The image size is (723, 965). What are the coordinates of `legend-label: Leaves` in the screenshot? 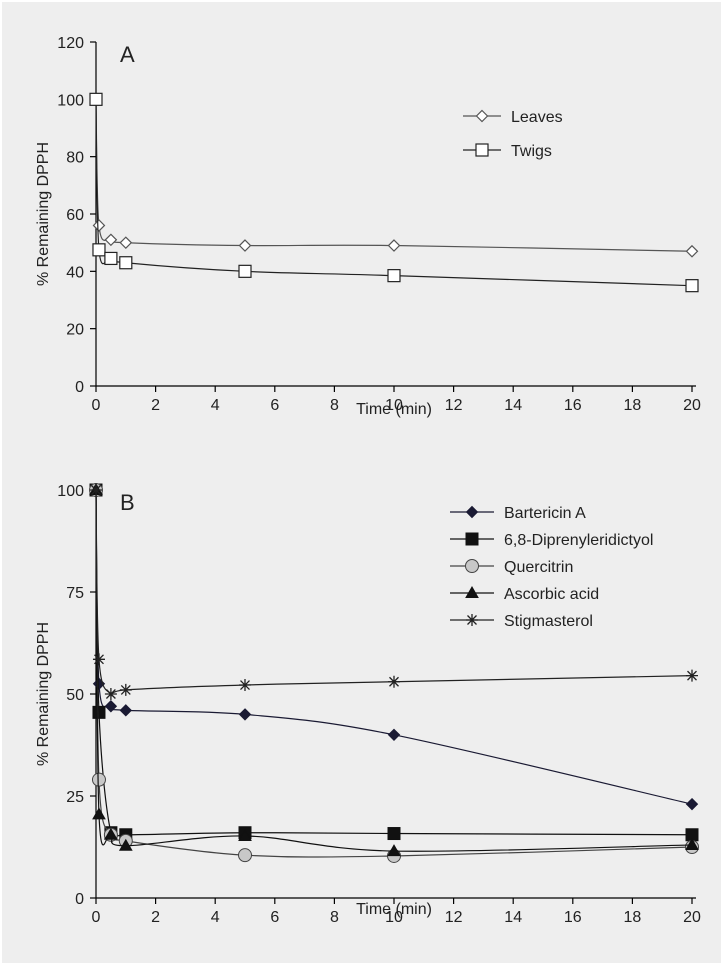 It's located at (537, 117).